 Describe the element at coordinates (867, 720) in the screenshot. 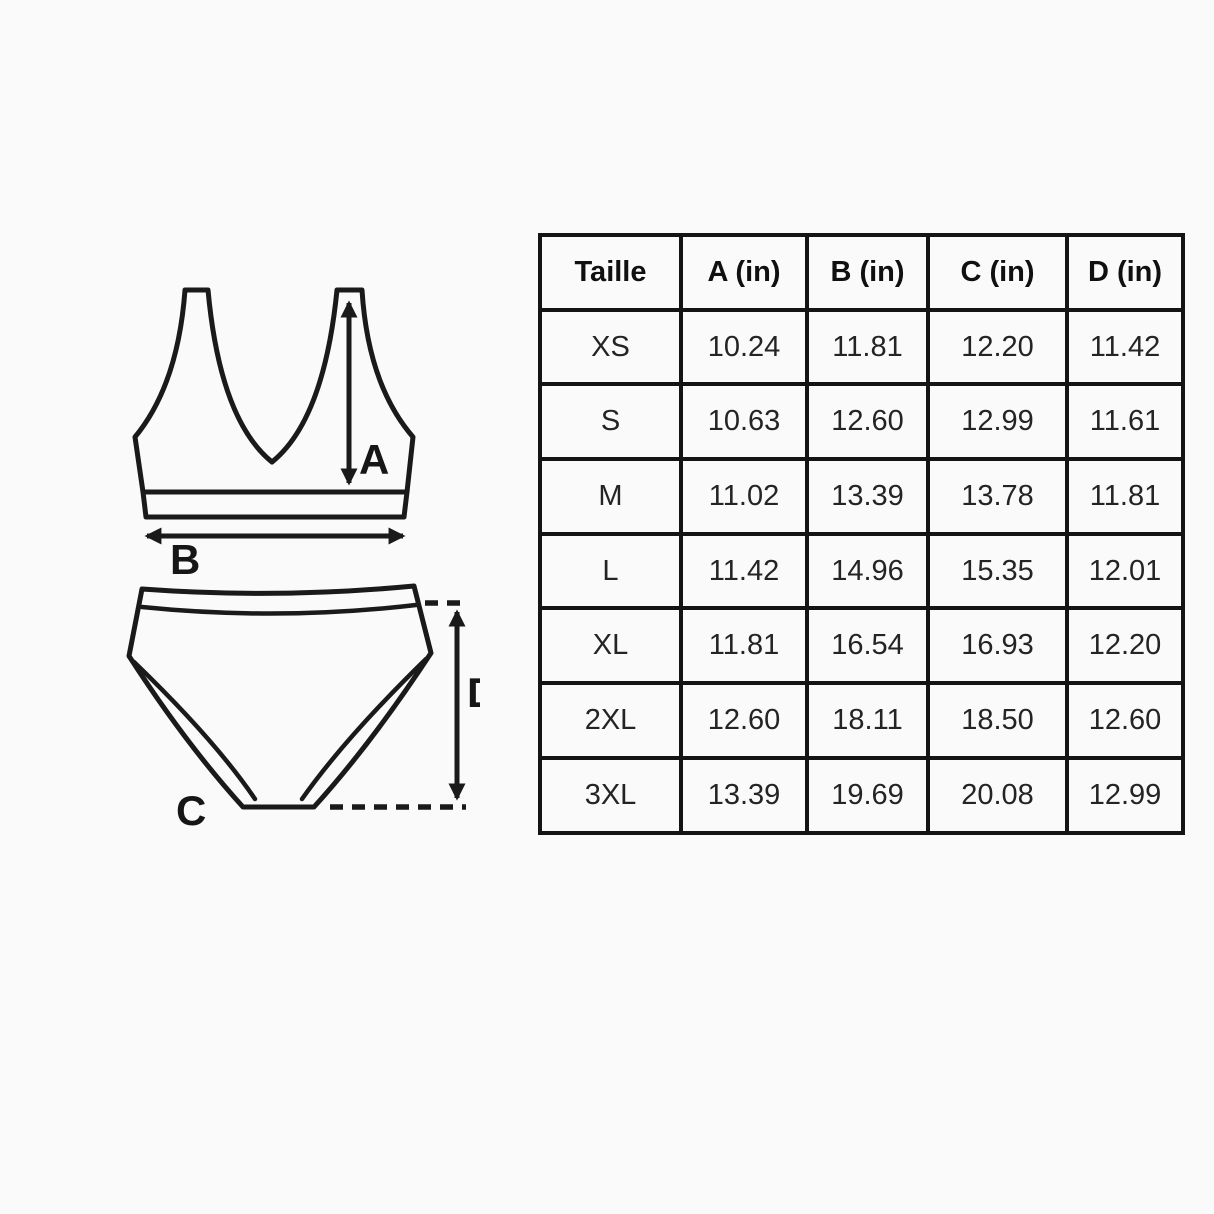

I see `size-cell: 18.11` at that location.